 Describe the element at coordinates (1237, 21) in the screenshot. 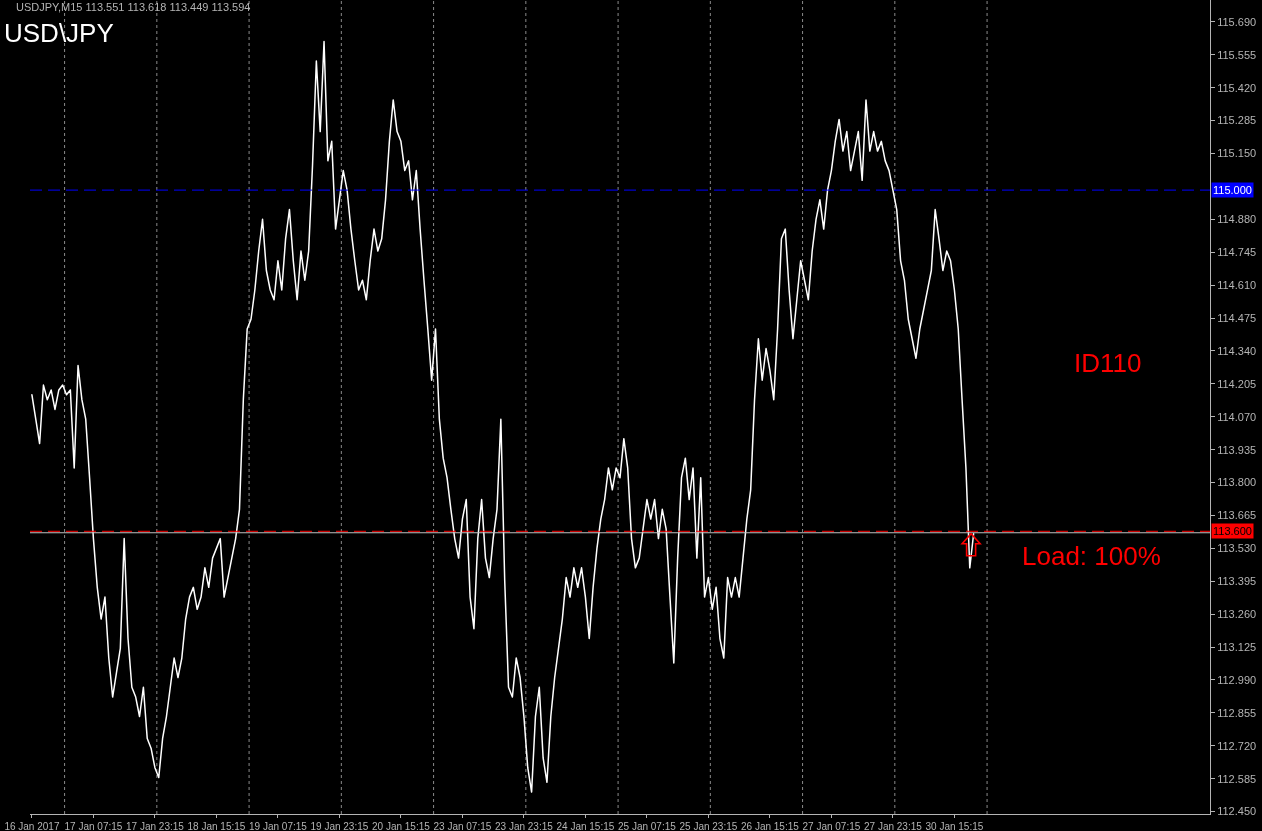

I see `y-tick-label: 115.690` at that location.